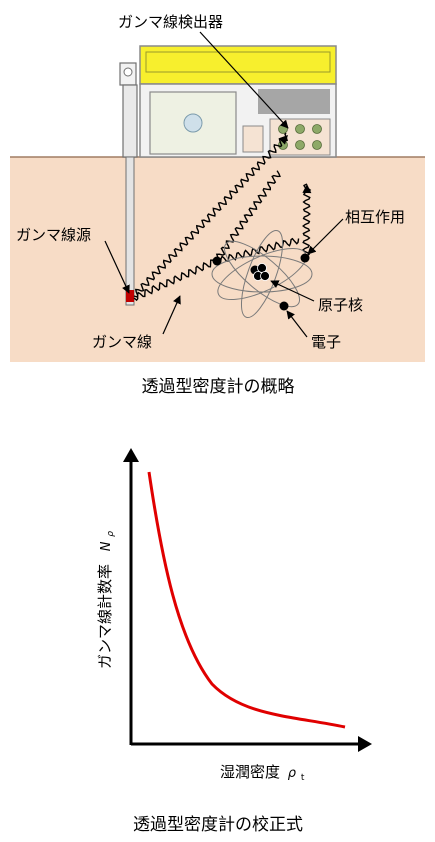  Describe the element at coordinates (365, 744) in the screenshot. I see `x-axis-arrow-head` at that location.